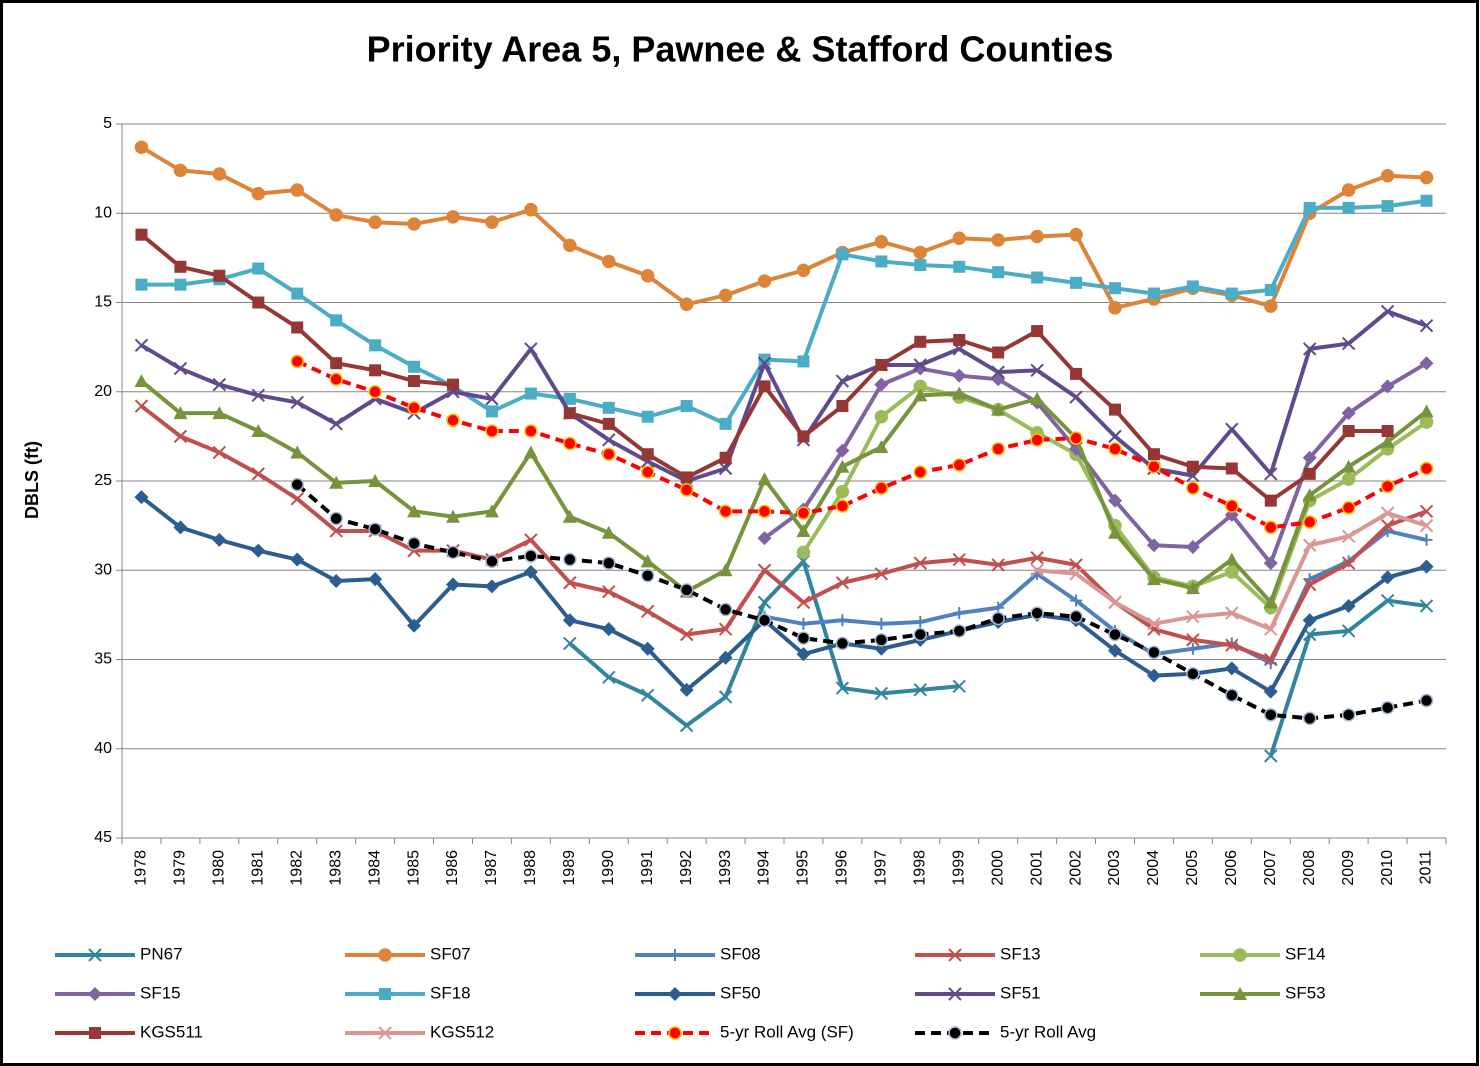  Describe the element at coordinates (1114, 868) in the screenshot. I see `x-tick-label: 2003` at that location.